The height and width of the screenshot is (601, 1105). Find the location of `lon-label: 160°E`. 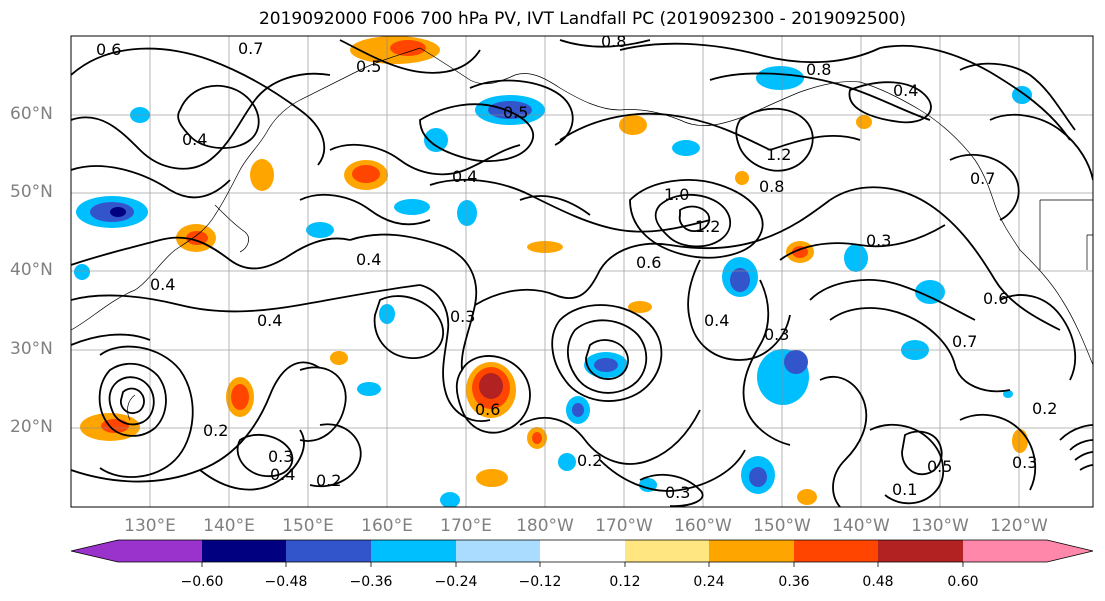

lon-label: 160°E is located at coordinates (387, 526).